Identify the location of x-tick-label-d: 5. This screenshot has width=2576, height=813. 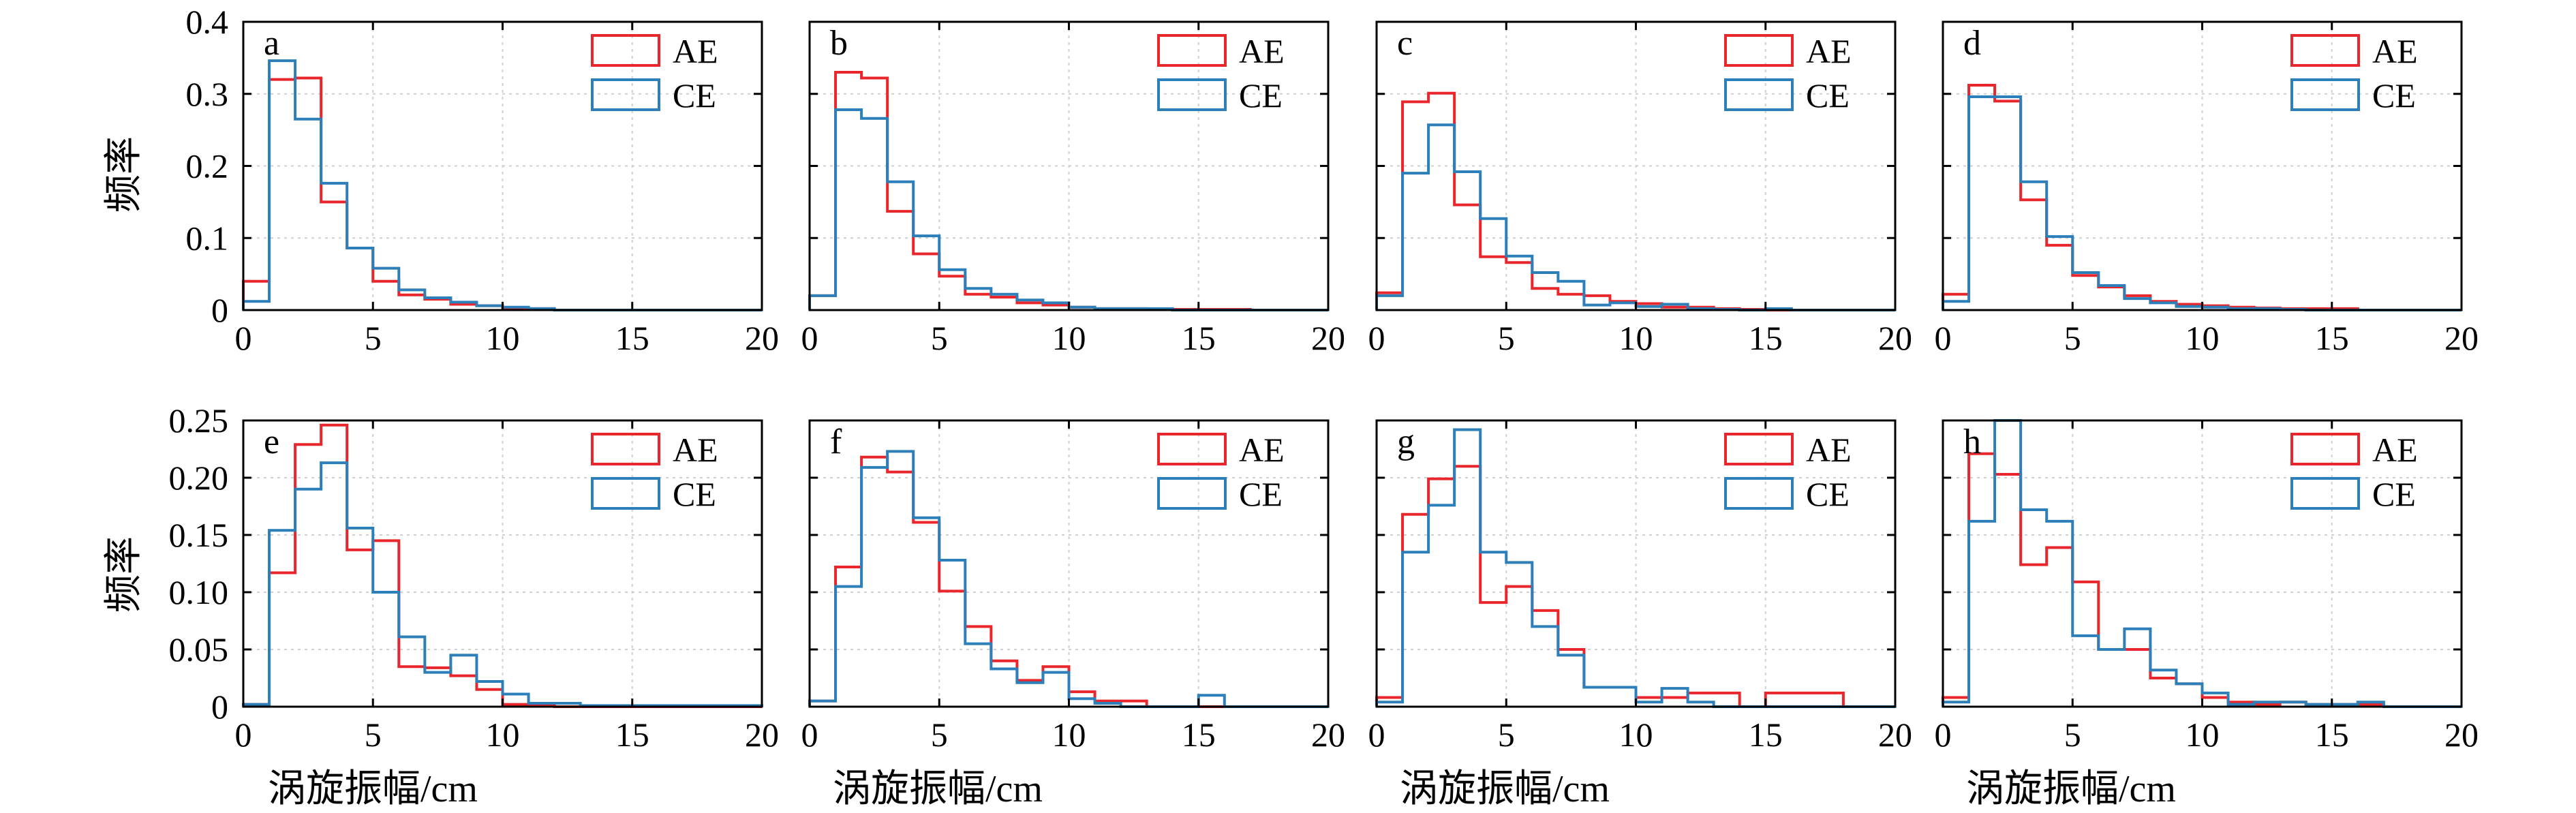
(2072, 338).